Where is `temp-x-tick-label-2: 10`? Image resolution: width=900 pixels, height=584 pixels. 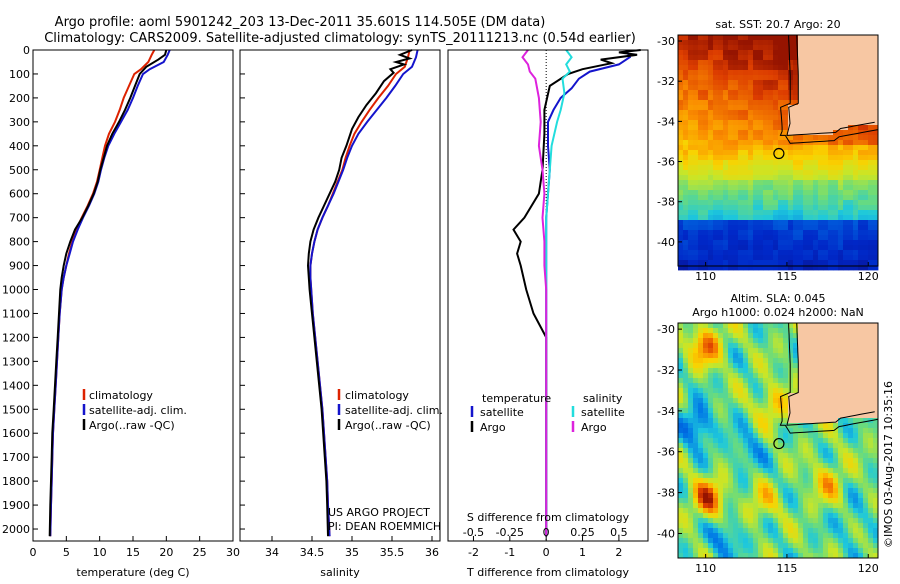 temp-x-tick-label-2: 10 is located at coordinates (100, 552).